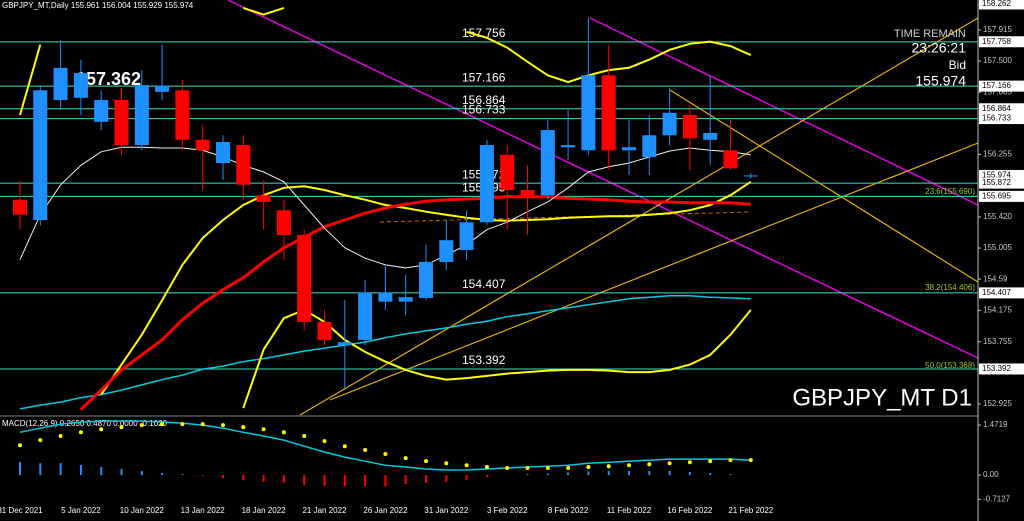  I want to click on fib-label: 38.2(154.406), so click(950, 287).